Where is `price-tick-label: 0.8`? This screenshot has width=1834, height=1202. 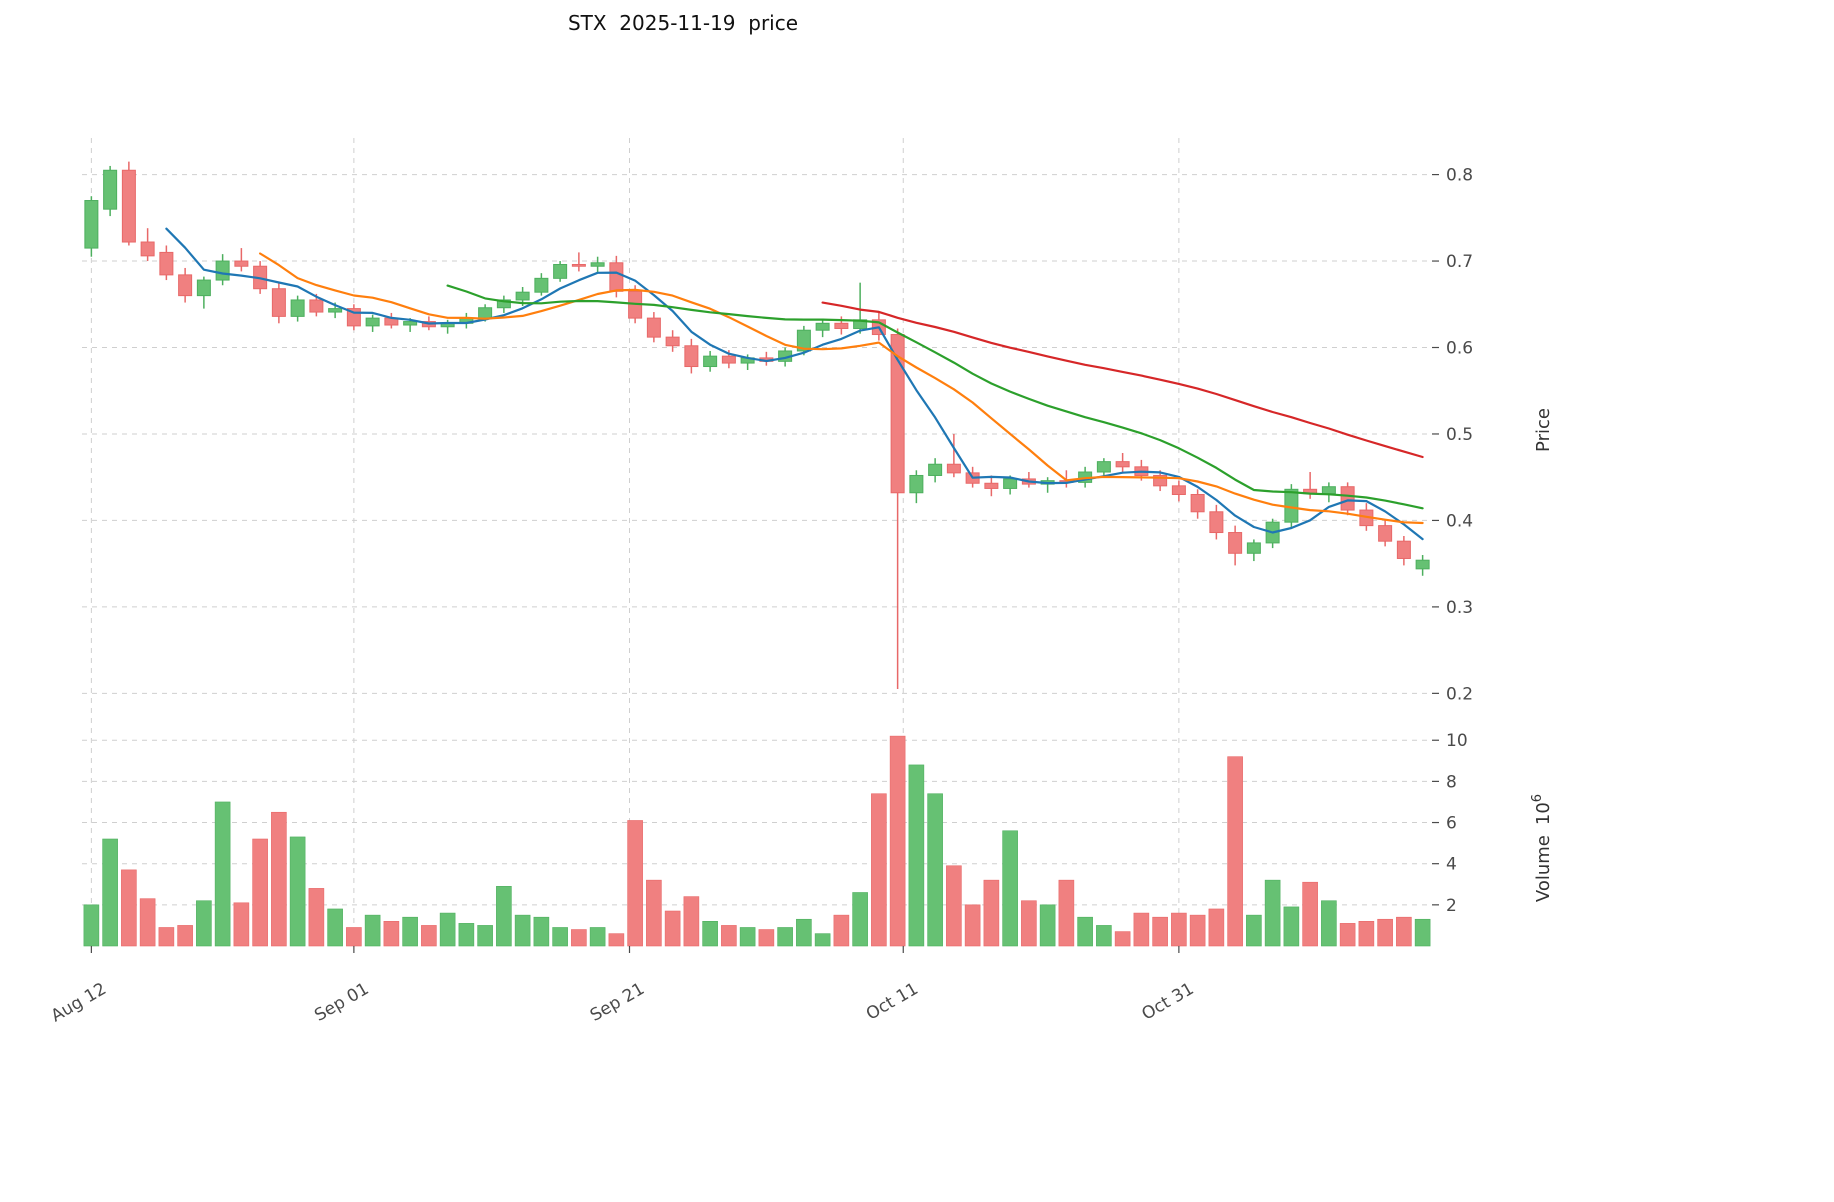 price-tick-label: 0.8 is located at coordinates (1459, 176).